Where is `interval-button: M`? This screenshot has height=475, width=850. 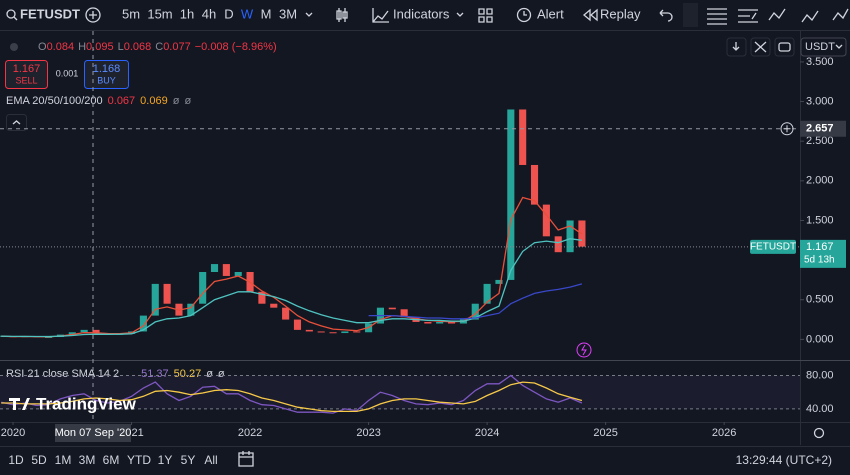
interval-button: M is located at coordinates (266, 13).